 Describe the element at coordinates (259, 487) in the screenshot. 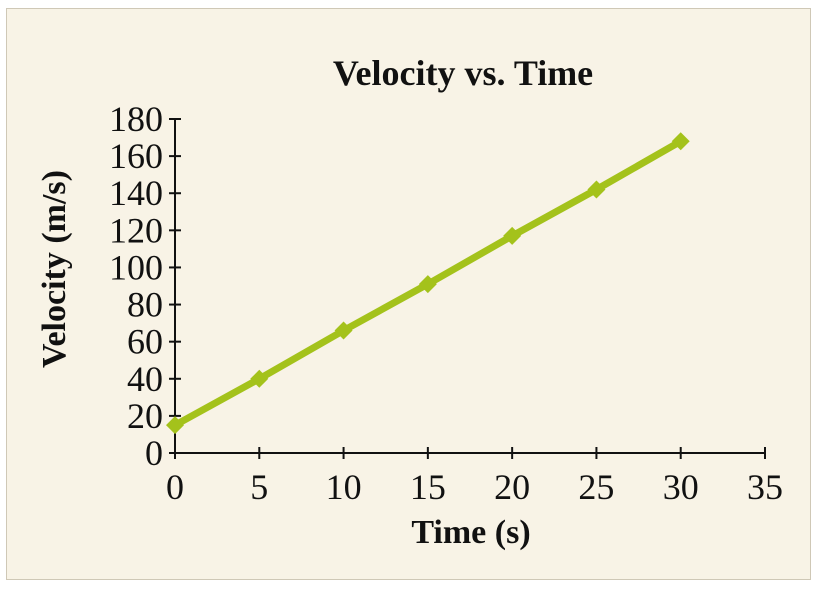

I see `x-tick-label: 5` at that location.